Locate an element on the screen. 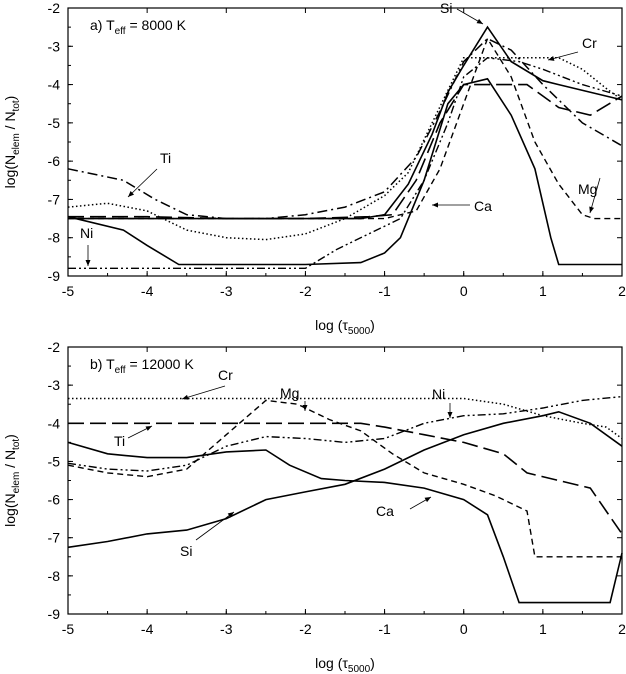 The image size is (626, 674). series-line-ti is located at coordinates (345, 478).